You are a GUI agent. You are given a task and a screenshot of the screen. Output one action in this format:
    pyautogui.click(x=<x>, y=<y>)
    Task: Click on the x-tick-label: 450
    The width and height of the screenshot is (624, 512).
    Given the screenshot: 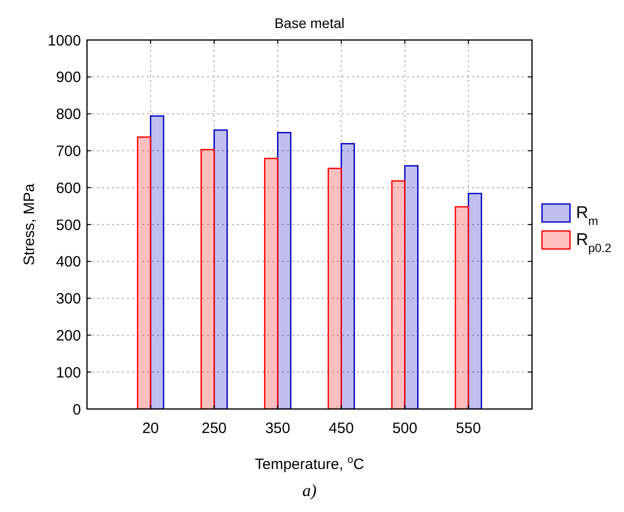 What is the action you would take?
    pyautogui.click(x=341, y=428)
    